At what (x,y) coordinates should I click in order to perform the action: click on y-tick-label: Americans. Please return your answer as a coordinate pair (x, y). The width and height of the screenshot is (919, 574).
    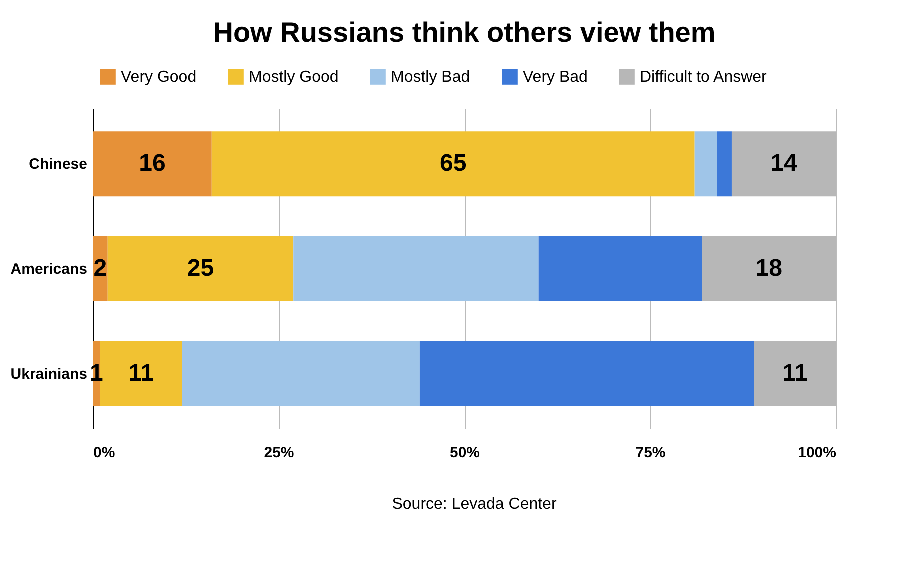
    Looking at the image, I should click on (49, 269).